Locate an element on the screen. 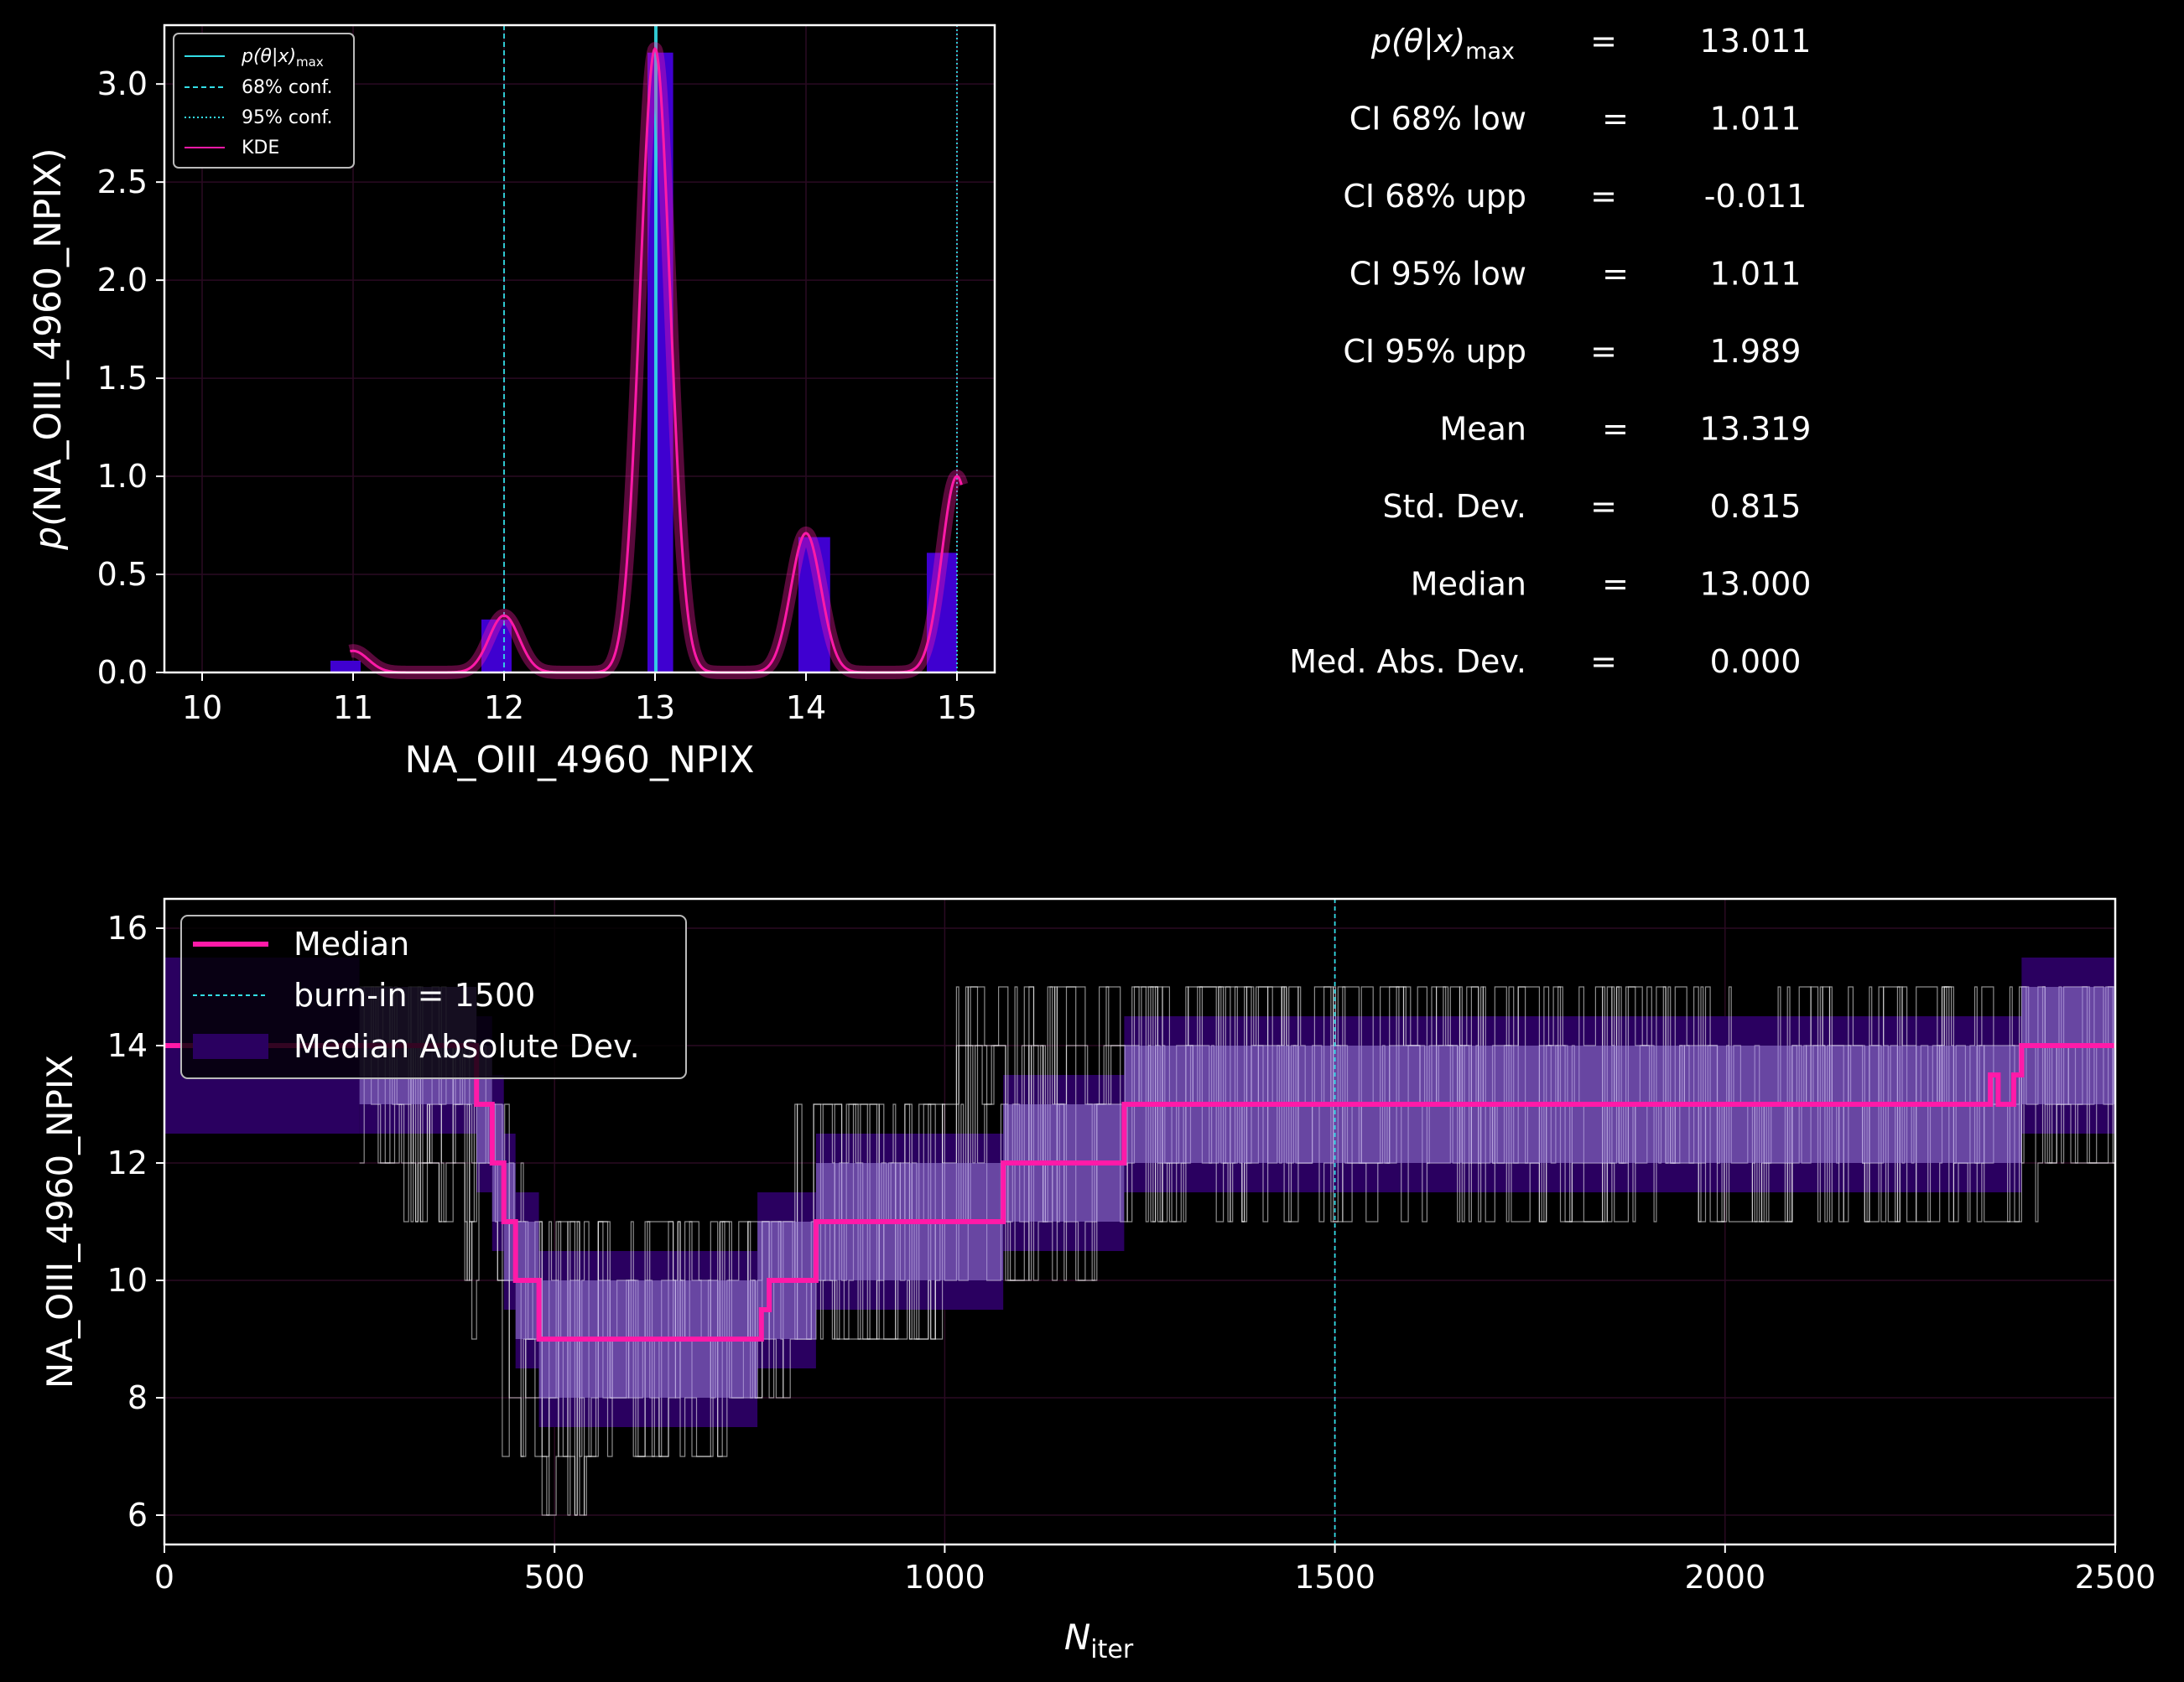  x-tick-label: 500 is located at coordinates (554, 1577).